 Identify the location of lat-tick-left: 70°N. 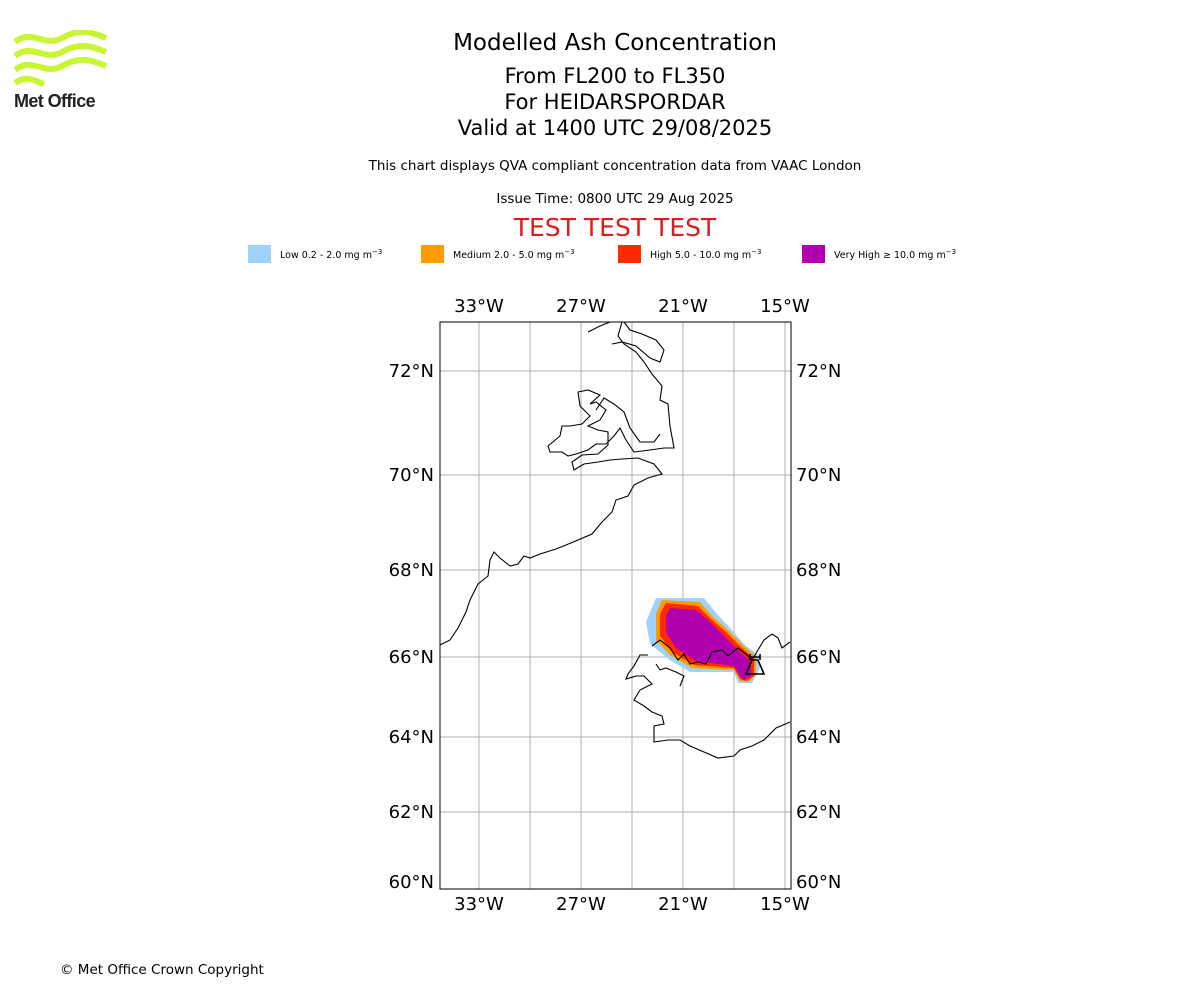
(411, 475).